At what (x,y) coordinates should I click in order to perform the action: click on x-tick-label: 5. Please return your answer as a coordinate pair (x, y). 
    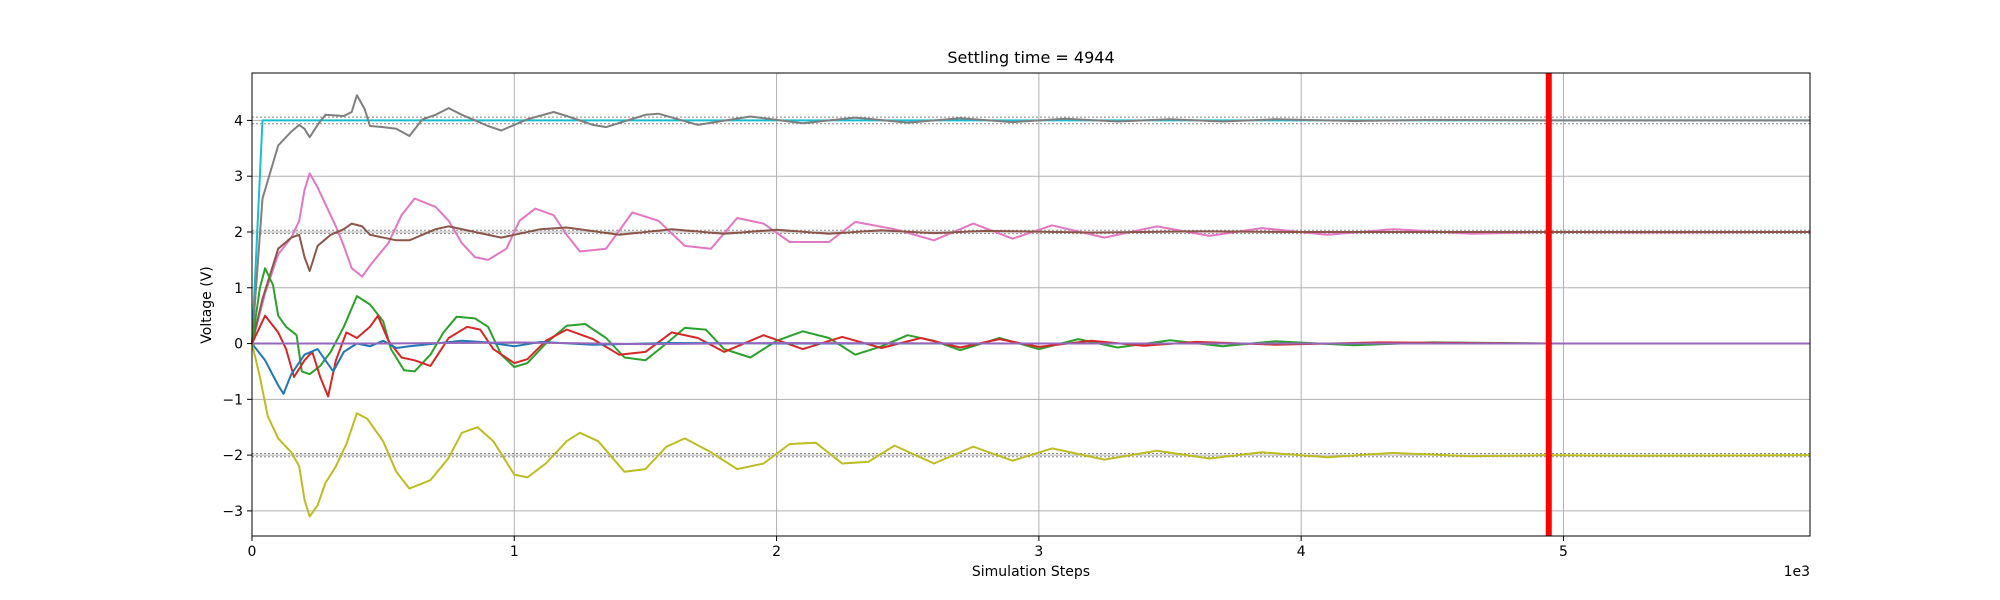
    Looking at the image, I should click on (1563, 552).